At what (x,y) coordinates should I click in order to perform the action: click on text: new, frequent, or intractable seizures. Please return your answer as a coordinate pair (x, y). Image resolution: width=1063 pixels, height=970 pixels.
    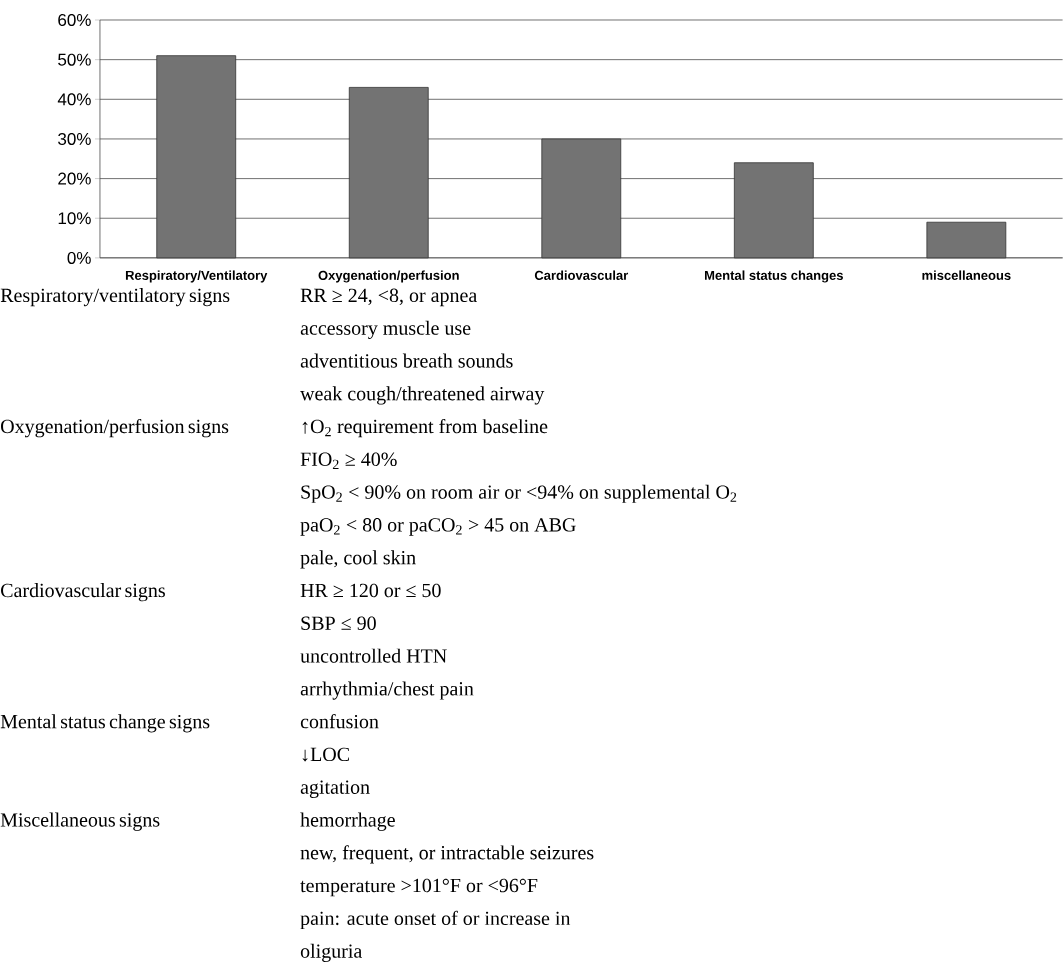
    Looking at the image, I should click on (447, 854).